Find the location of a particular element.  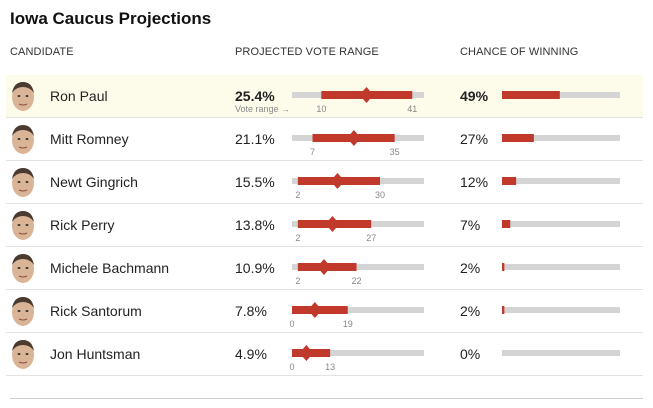

chance-of-winning: 7% is located at coordinates (470, 225).